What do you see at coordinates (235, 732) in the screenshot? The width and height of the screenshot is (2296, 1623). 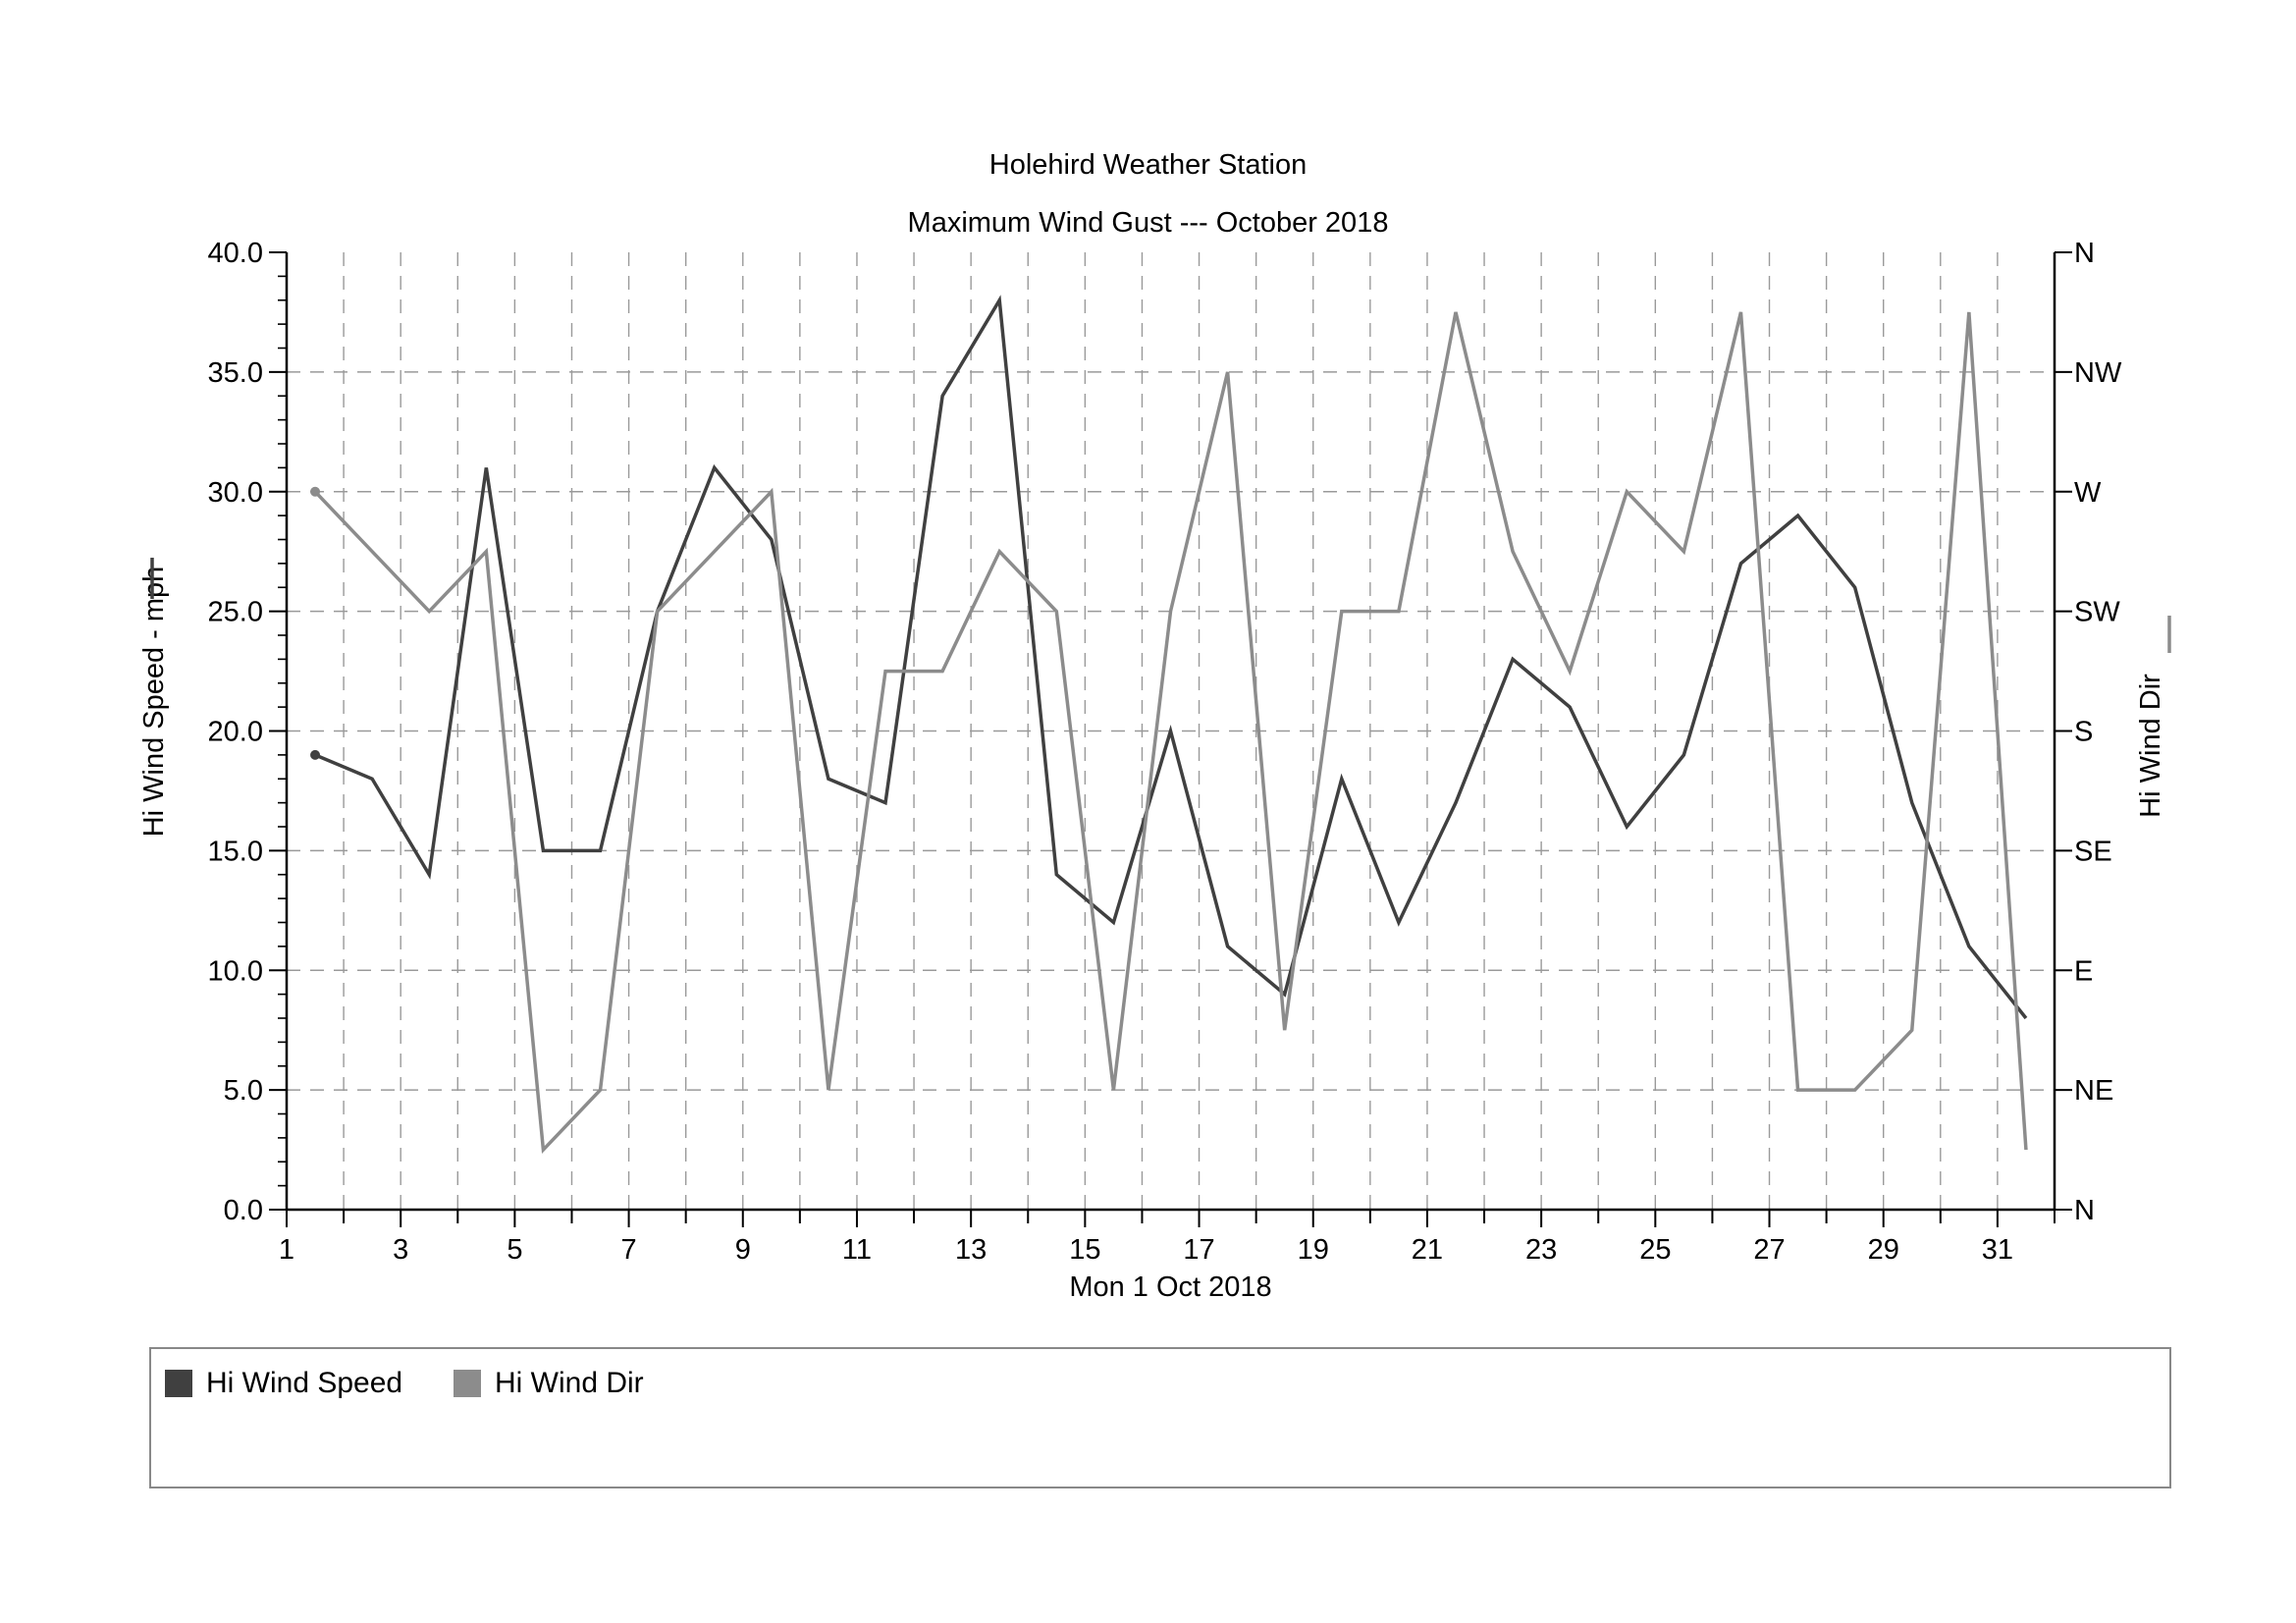 I see `y-tick-label: 20.0` at bounding box center [235, 732].